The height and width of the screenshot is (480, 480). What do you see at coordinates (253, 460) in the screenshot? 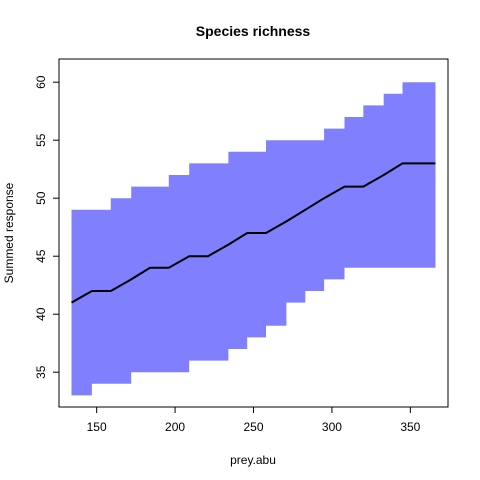
I see `x-axis-label: prey.abu` at bounding box center [253, 460].